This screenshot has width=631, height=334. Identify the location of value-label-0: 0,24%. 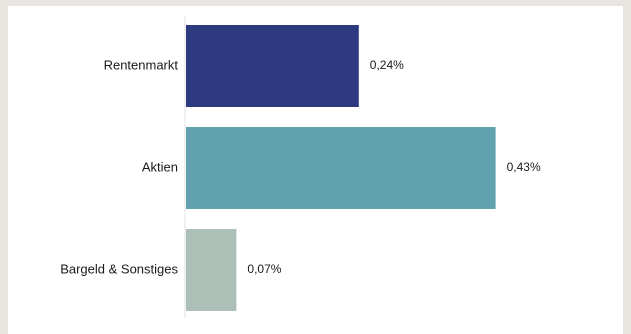
(387, 65).